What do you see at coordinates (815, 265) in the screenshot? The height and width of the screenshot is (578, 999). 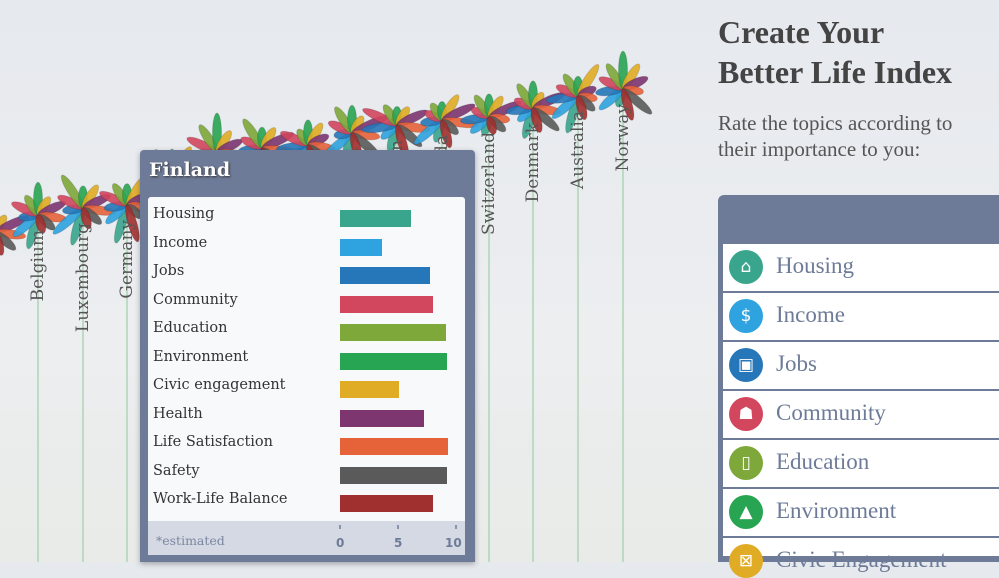 I see `topic-label: Housing` at bounding box center [815, 265].